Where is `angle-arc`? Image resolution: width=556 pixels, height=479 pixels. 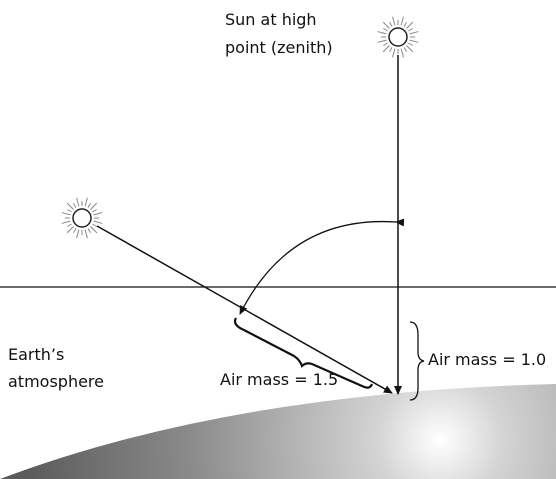 angle-arc is located at coordinates (322, 266).